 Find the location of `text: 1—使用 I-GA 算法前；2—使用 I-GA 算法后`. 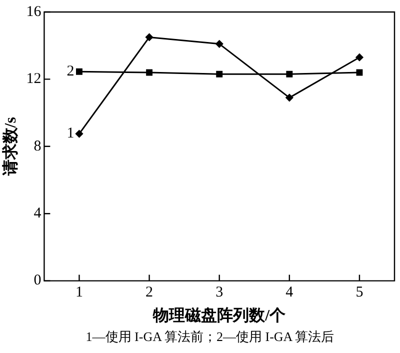

text: 1—使用 I-GA 算法前；2—使用 I-GA 算法后 is located at coordinates (210, 337).